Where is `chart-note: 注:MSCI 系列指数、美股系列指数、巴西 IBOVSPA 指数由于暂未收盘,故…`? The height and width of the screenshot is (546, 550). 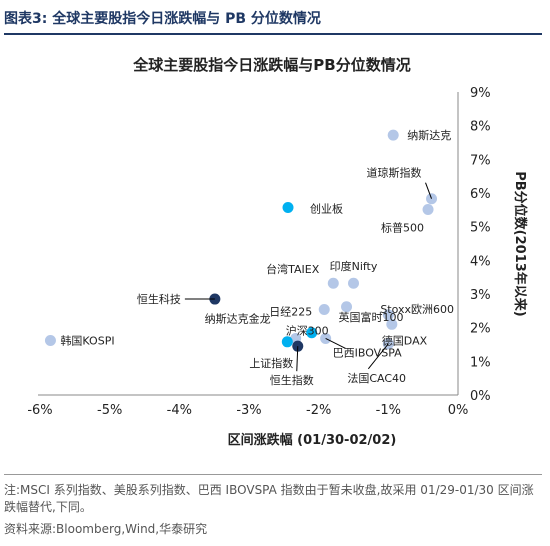
chart-note: 注:MSCI 系列指数、美股系列指数、巴西 IBOVSPA 指数由于暂未收盘,故… is located at coordinates (269, 498).